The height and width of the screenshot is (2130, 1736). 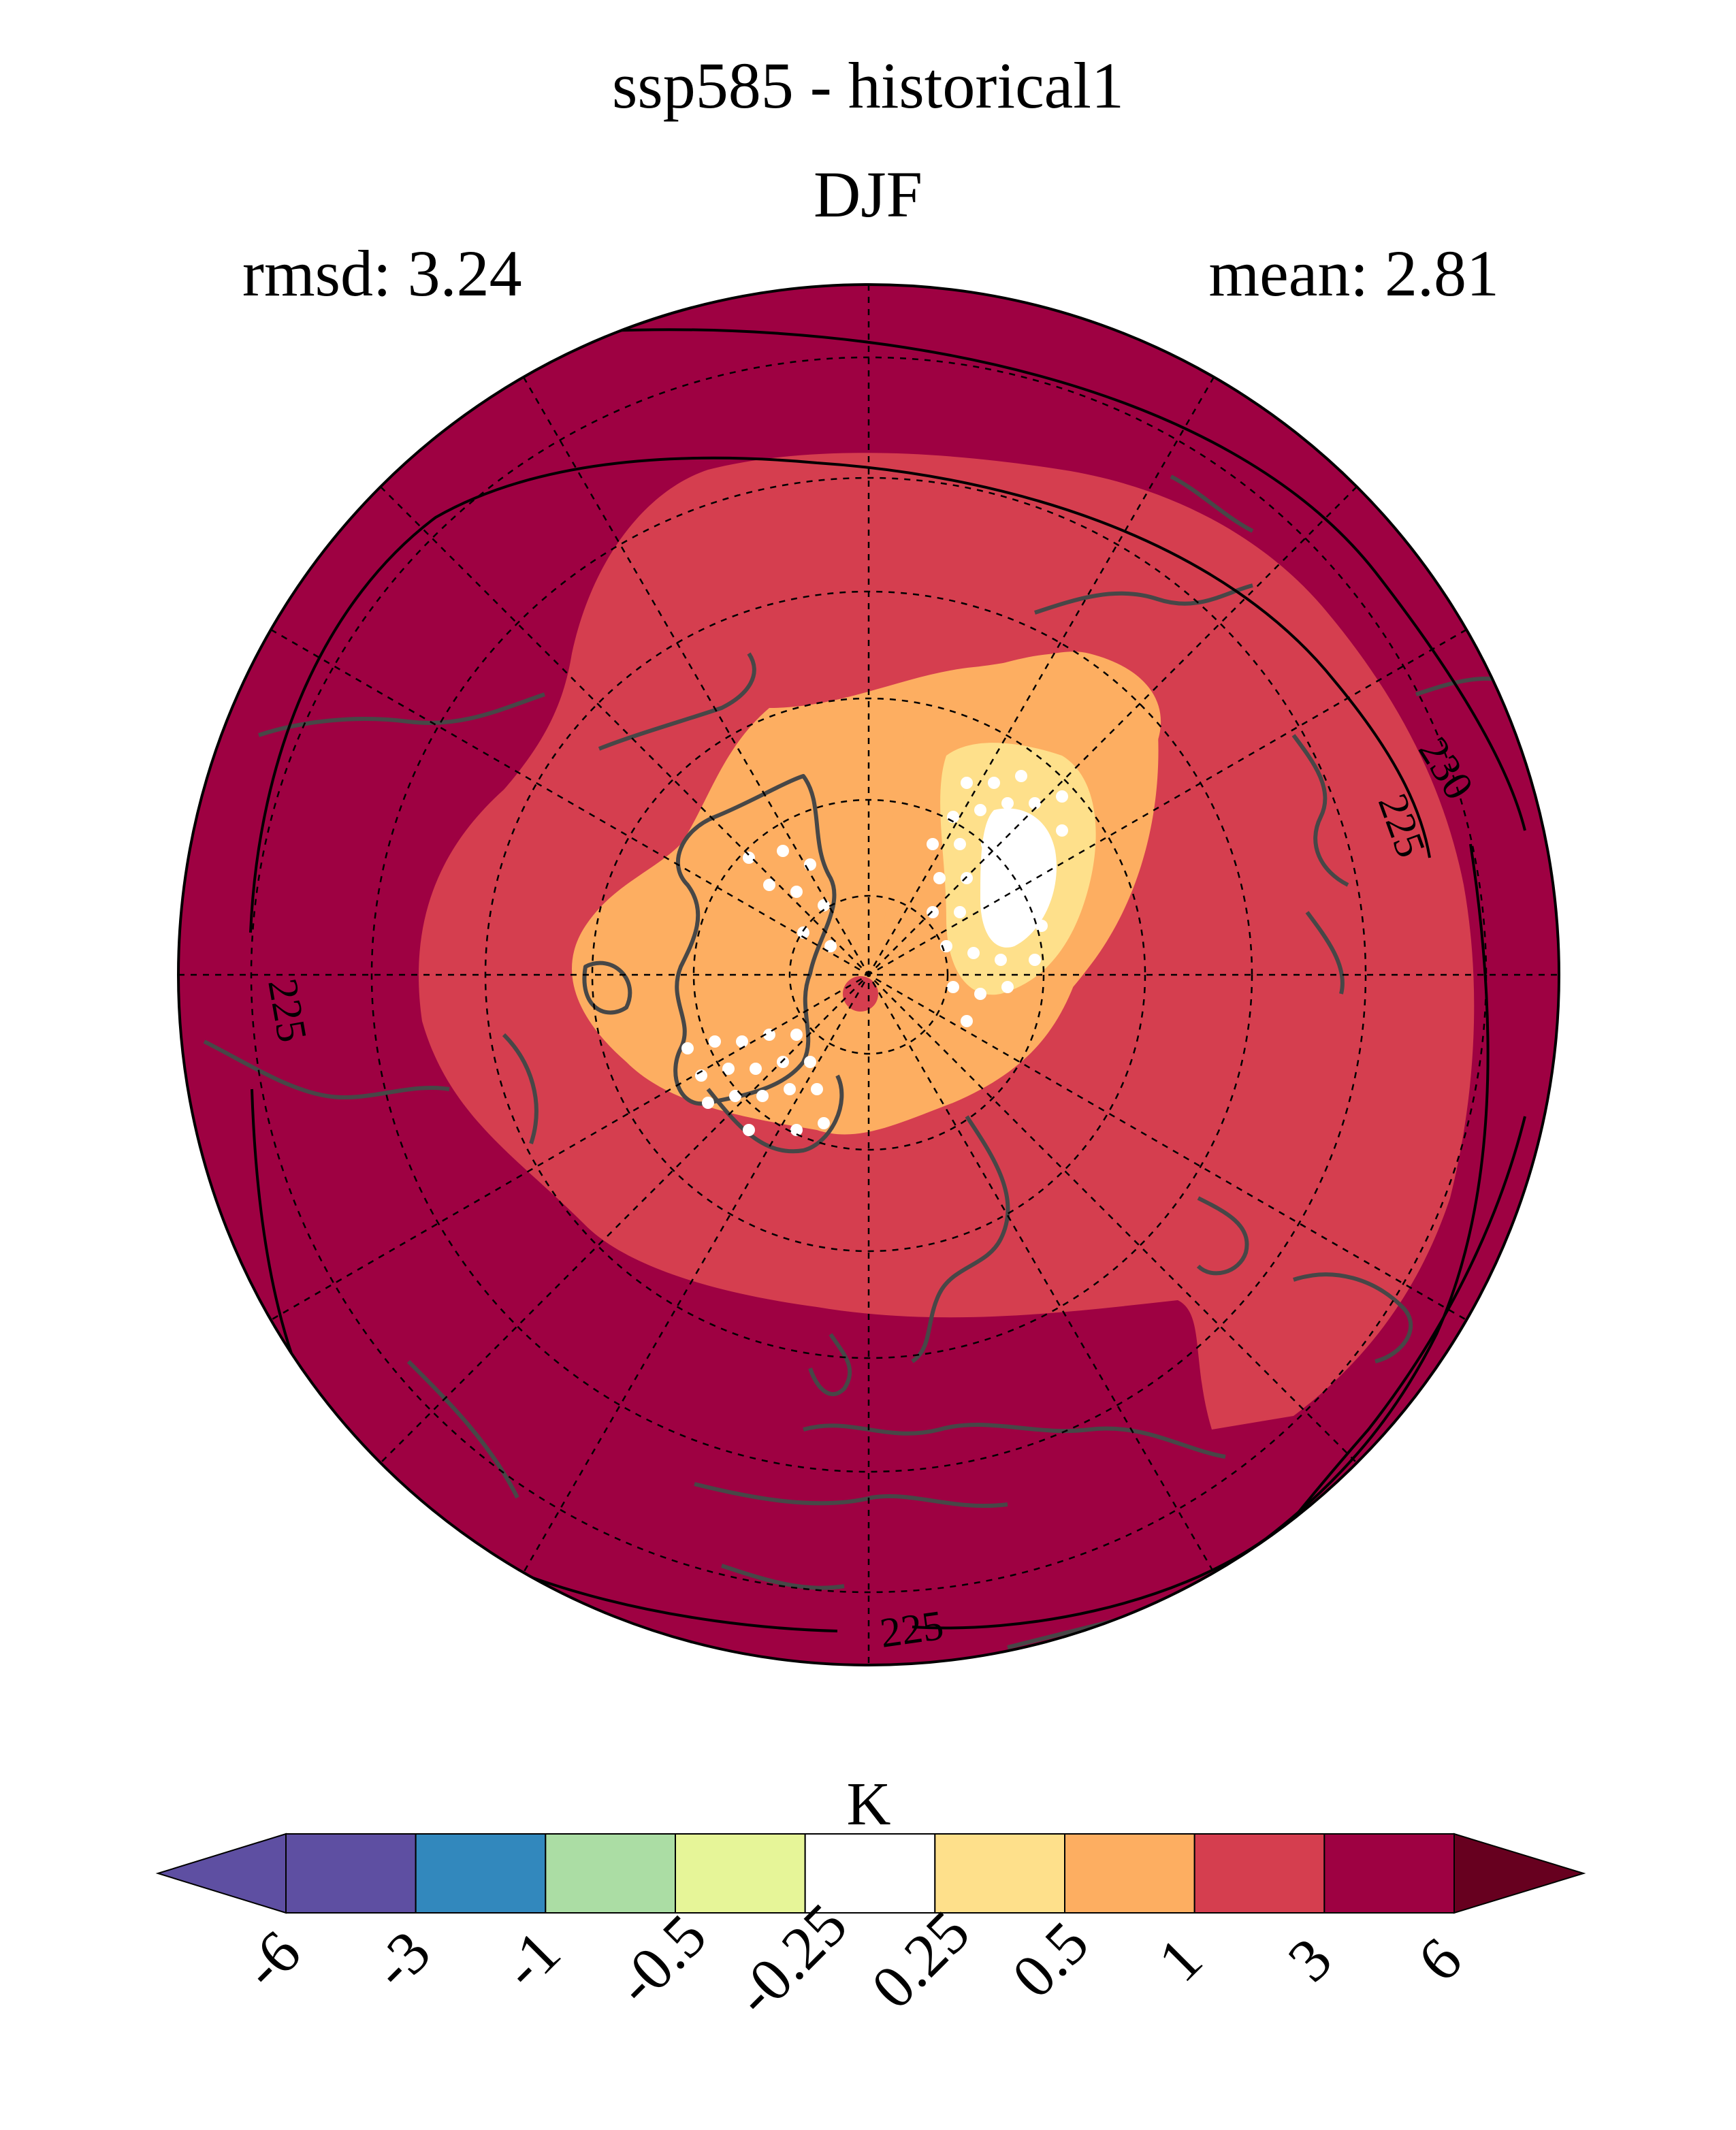 I want to click on mean-label: mean: 2.81, so click(x=1353, y=273).